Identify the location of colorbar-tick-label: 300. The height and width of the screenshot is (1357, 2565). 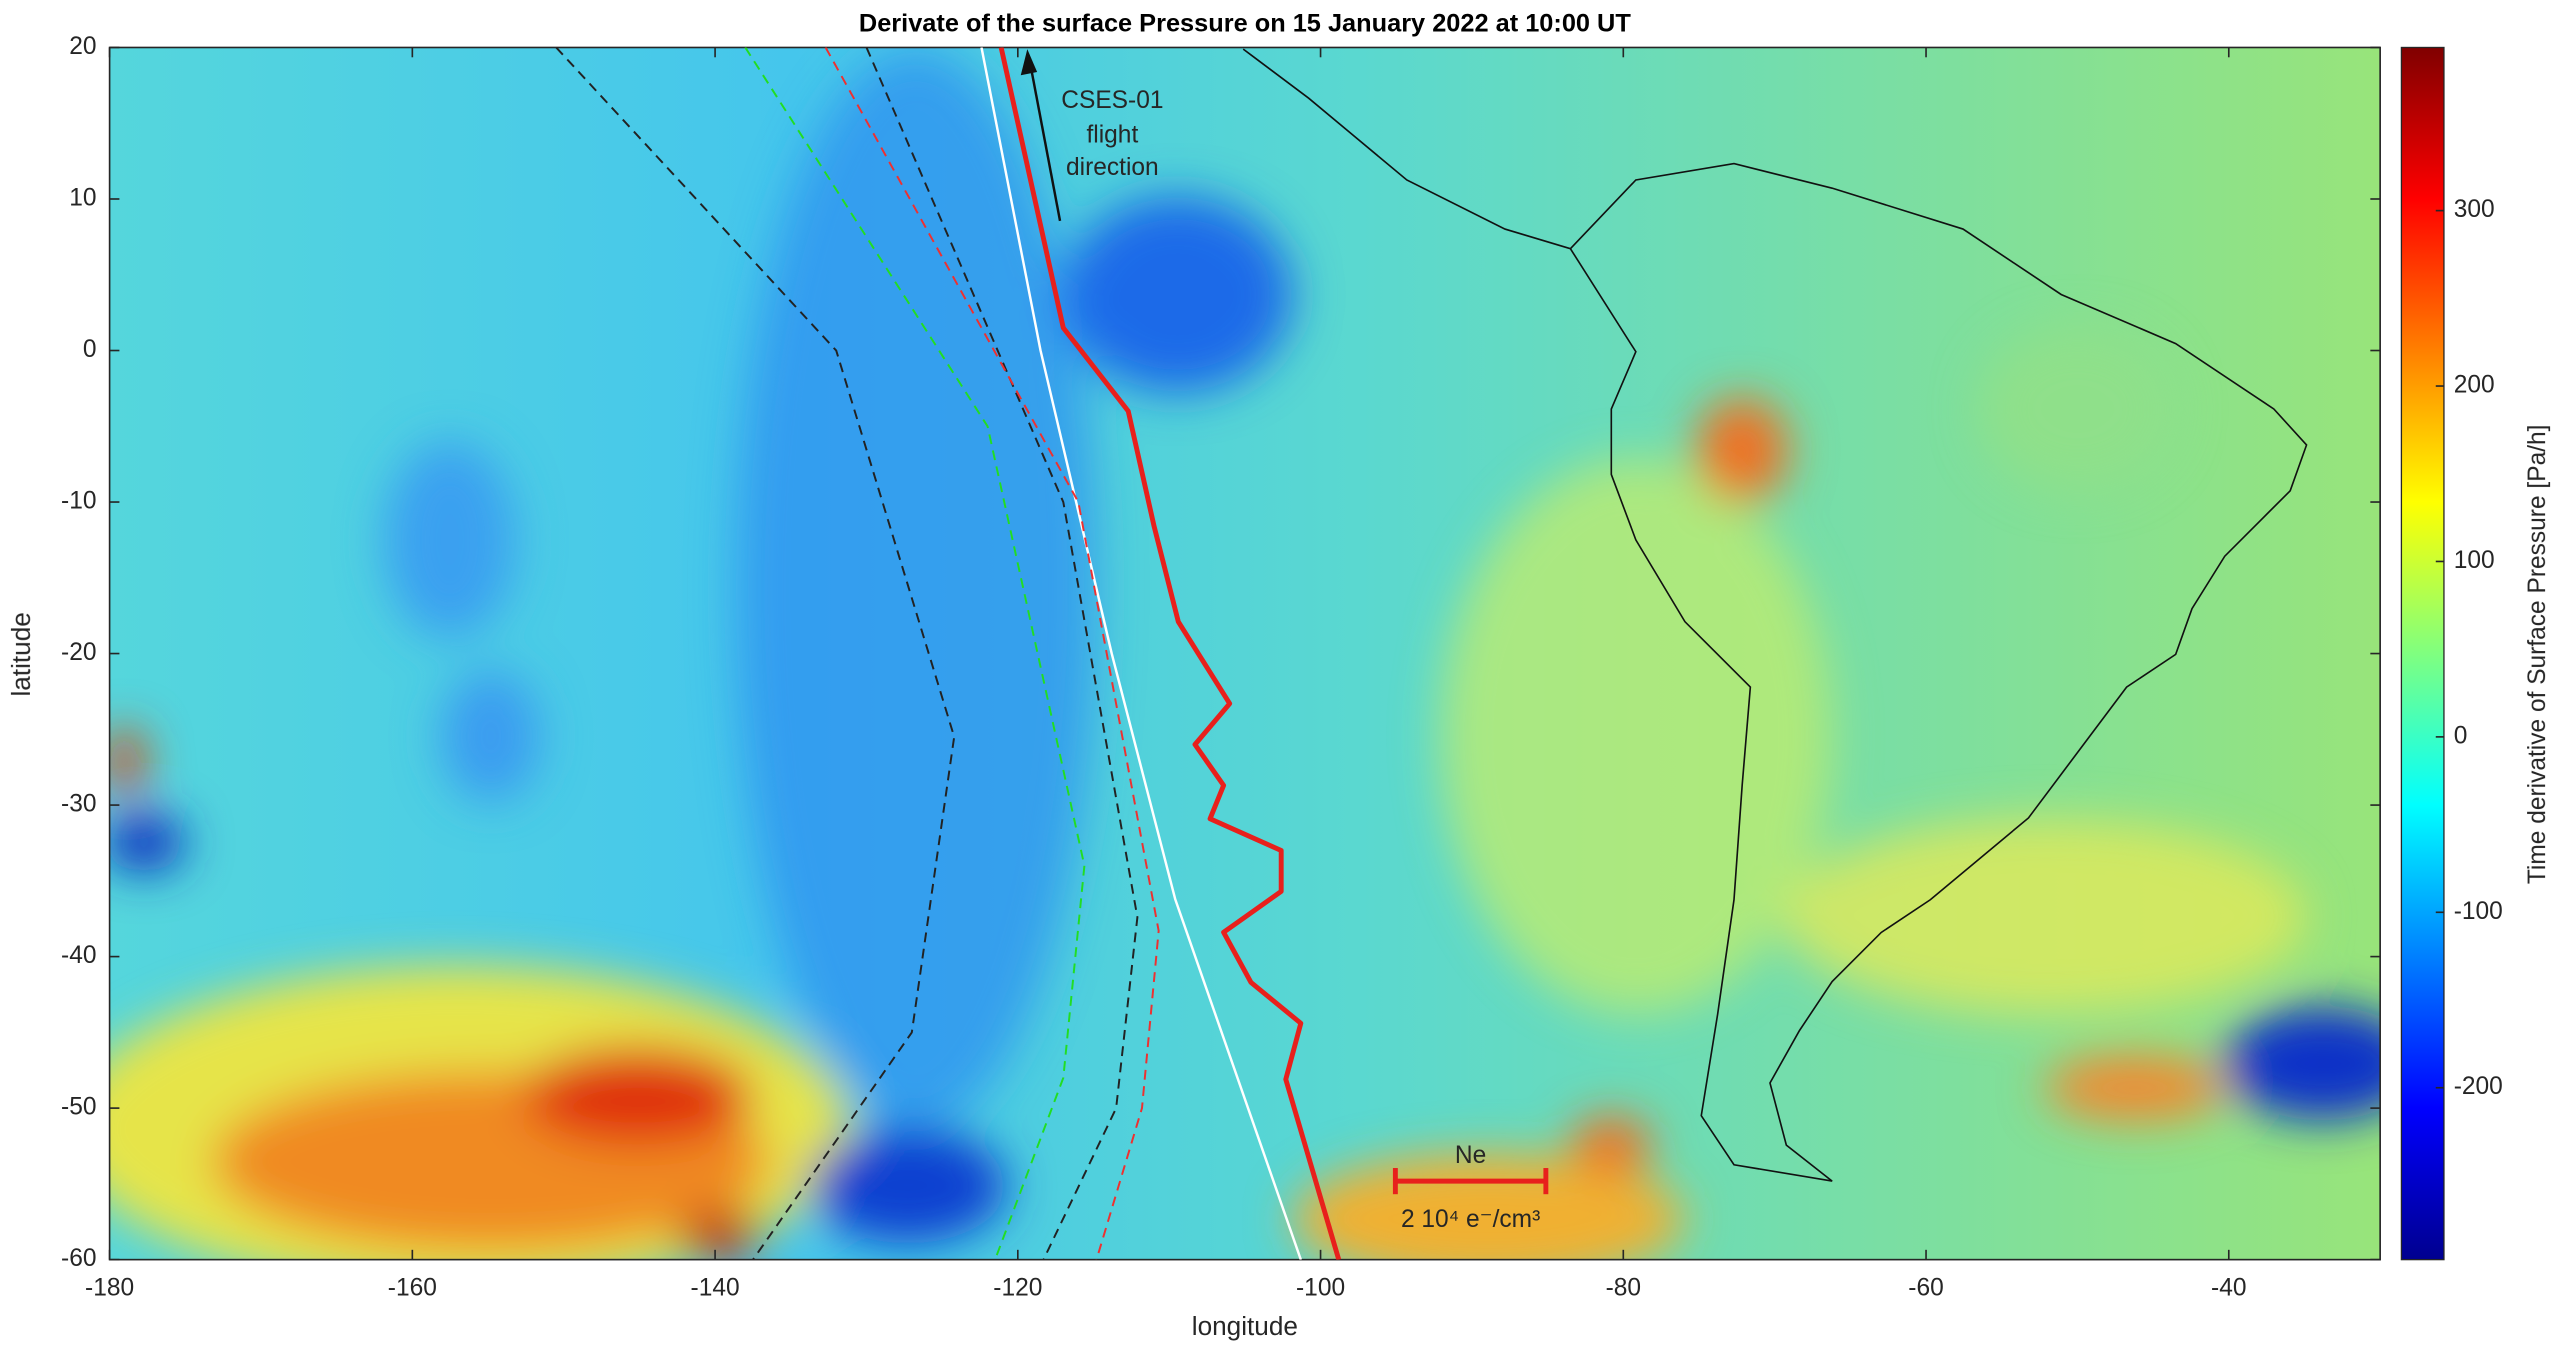
(2474, 209).